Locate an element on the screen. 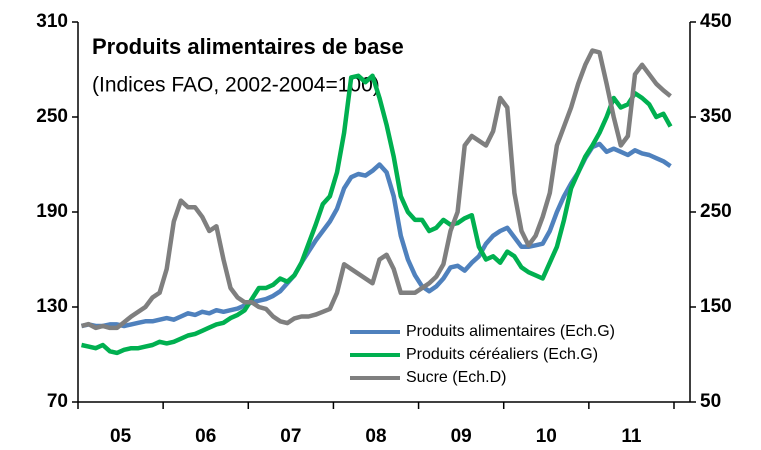 The width and height of the screenshot is (761, 450). x-tick-label: 09 is located at coordinates (461, 436).